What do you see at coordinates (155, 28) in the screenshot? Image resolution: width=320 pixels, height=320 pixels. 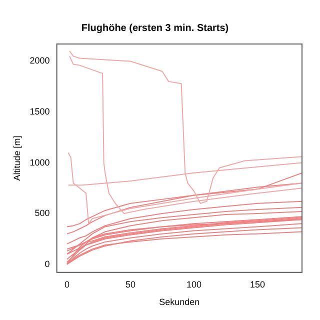 I see `chart-title: Flughöhe (ersten 3 min. Starts)` at bounding box center [155, 28].